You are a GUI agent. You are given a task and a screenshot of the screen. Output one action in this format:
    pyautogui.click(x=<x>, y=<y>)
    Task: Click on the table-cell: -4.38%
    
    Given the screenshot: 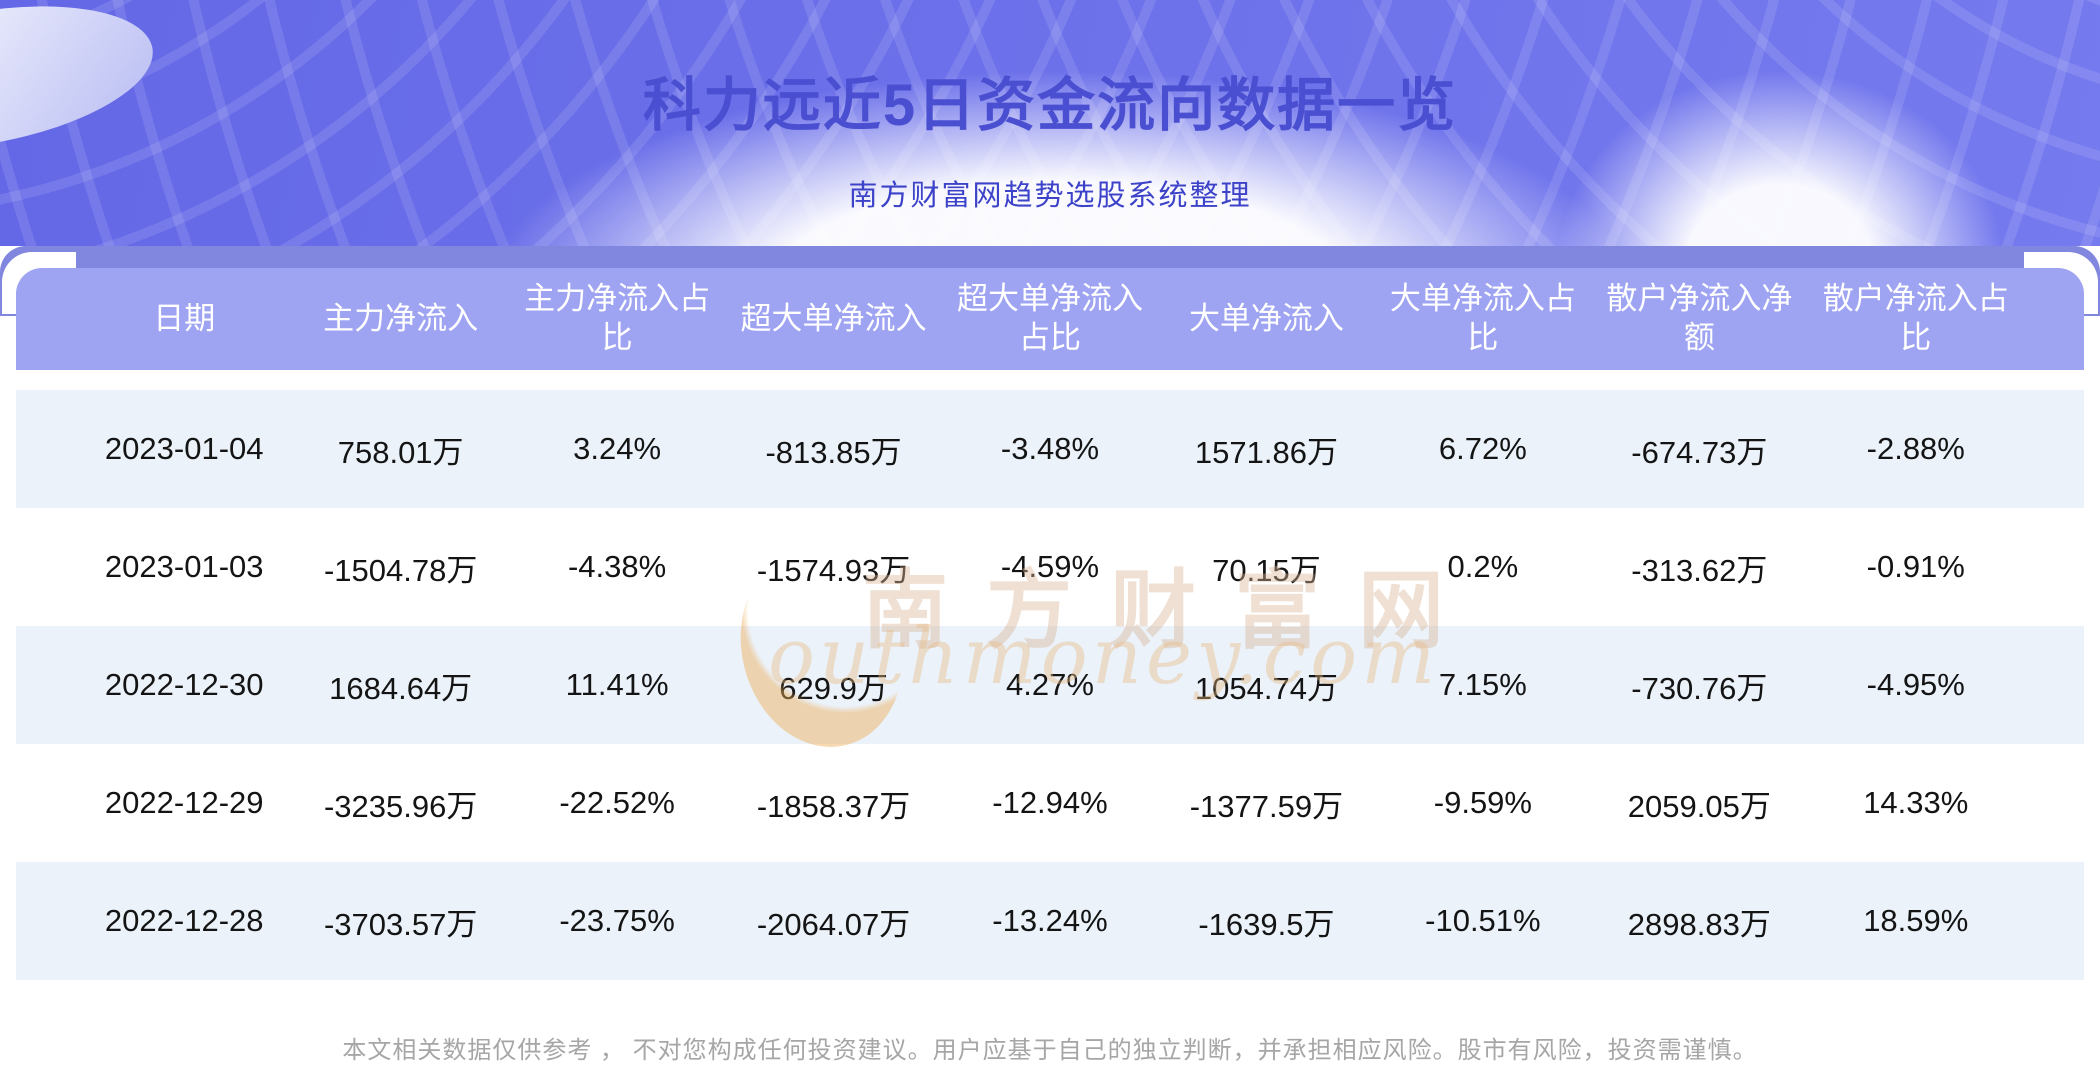 What is the action you would take?
    pyautogui.click(x=617, y=566)
    